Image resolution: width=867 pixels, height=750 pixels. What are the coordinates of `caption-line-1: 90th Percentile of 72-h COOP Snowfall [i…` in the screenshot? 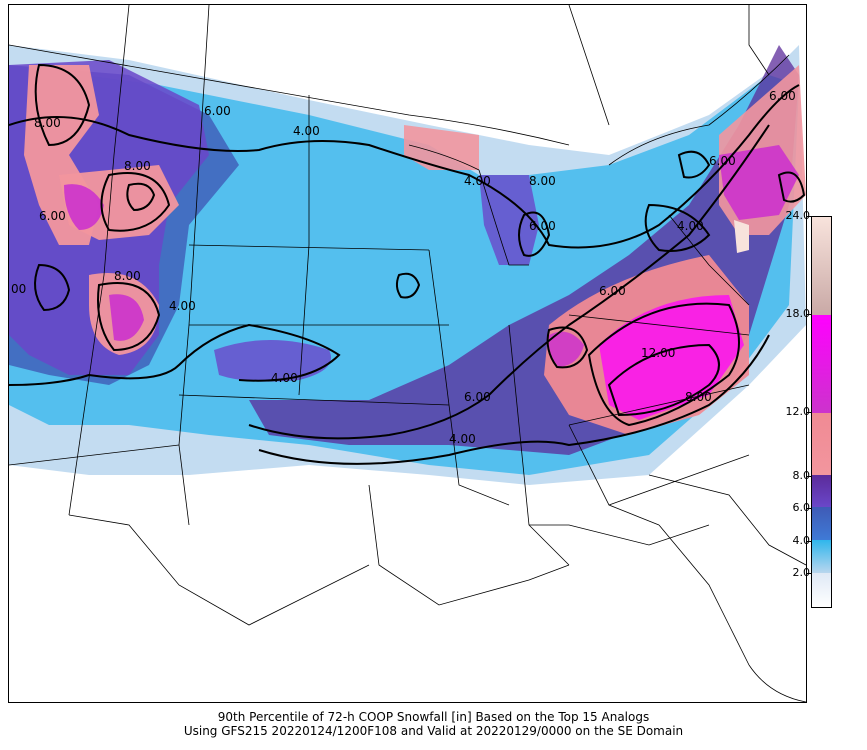 It's located at (433, 717).